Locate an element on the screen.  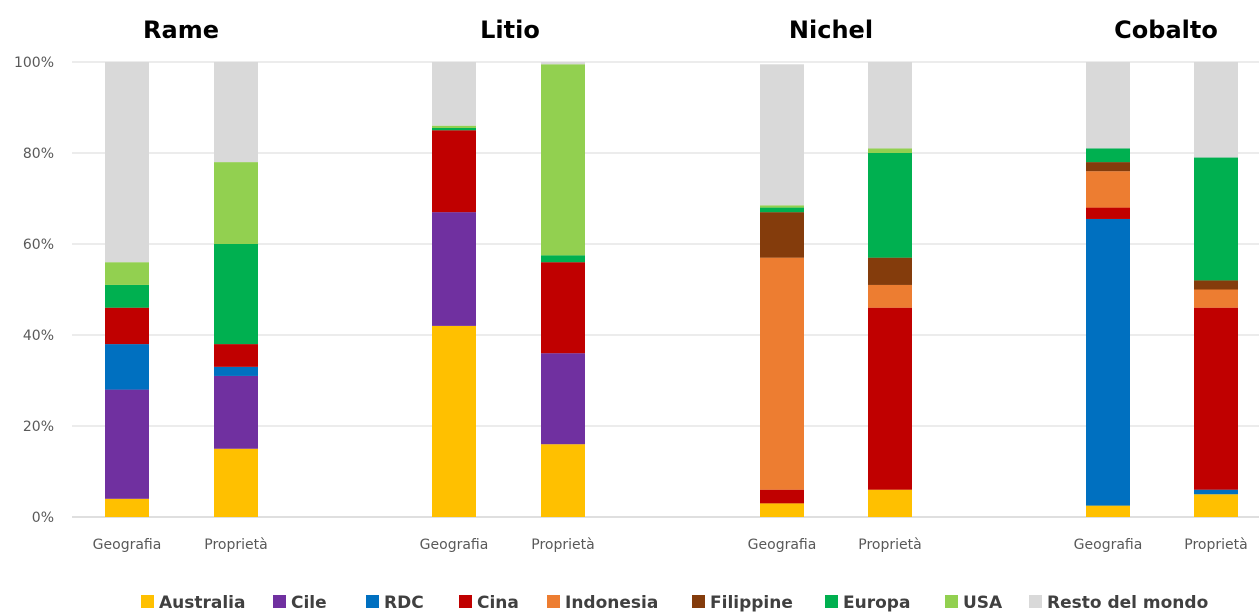
bar-segment-litio-propriet-usa is located at coordinates (563, 160).